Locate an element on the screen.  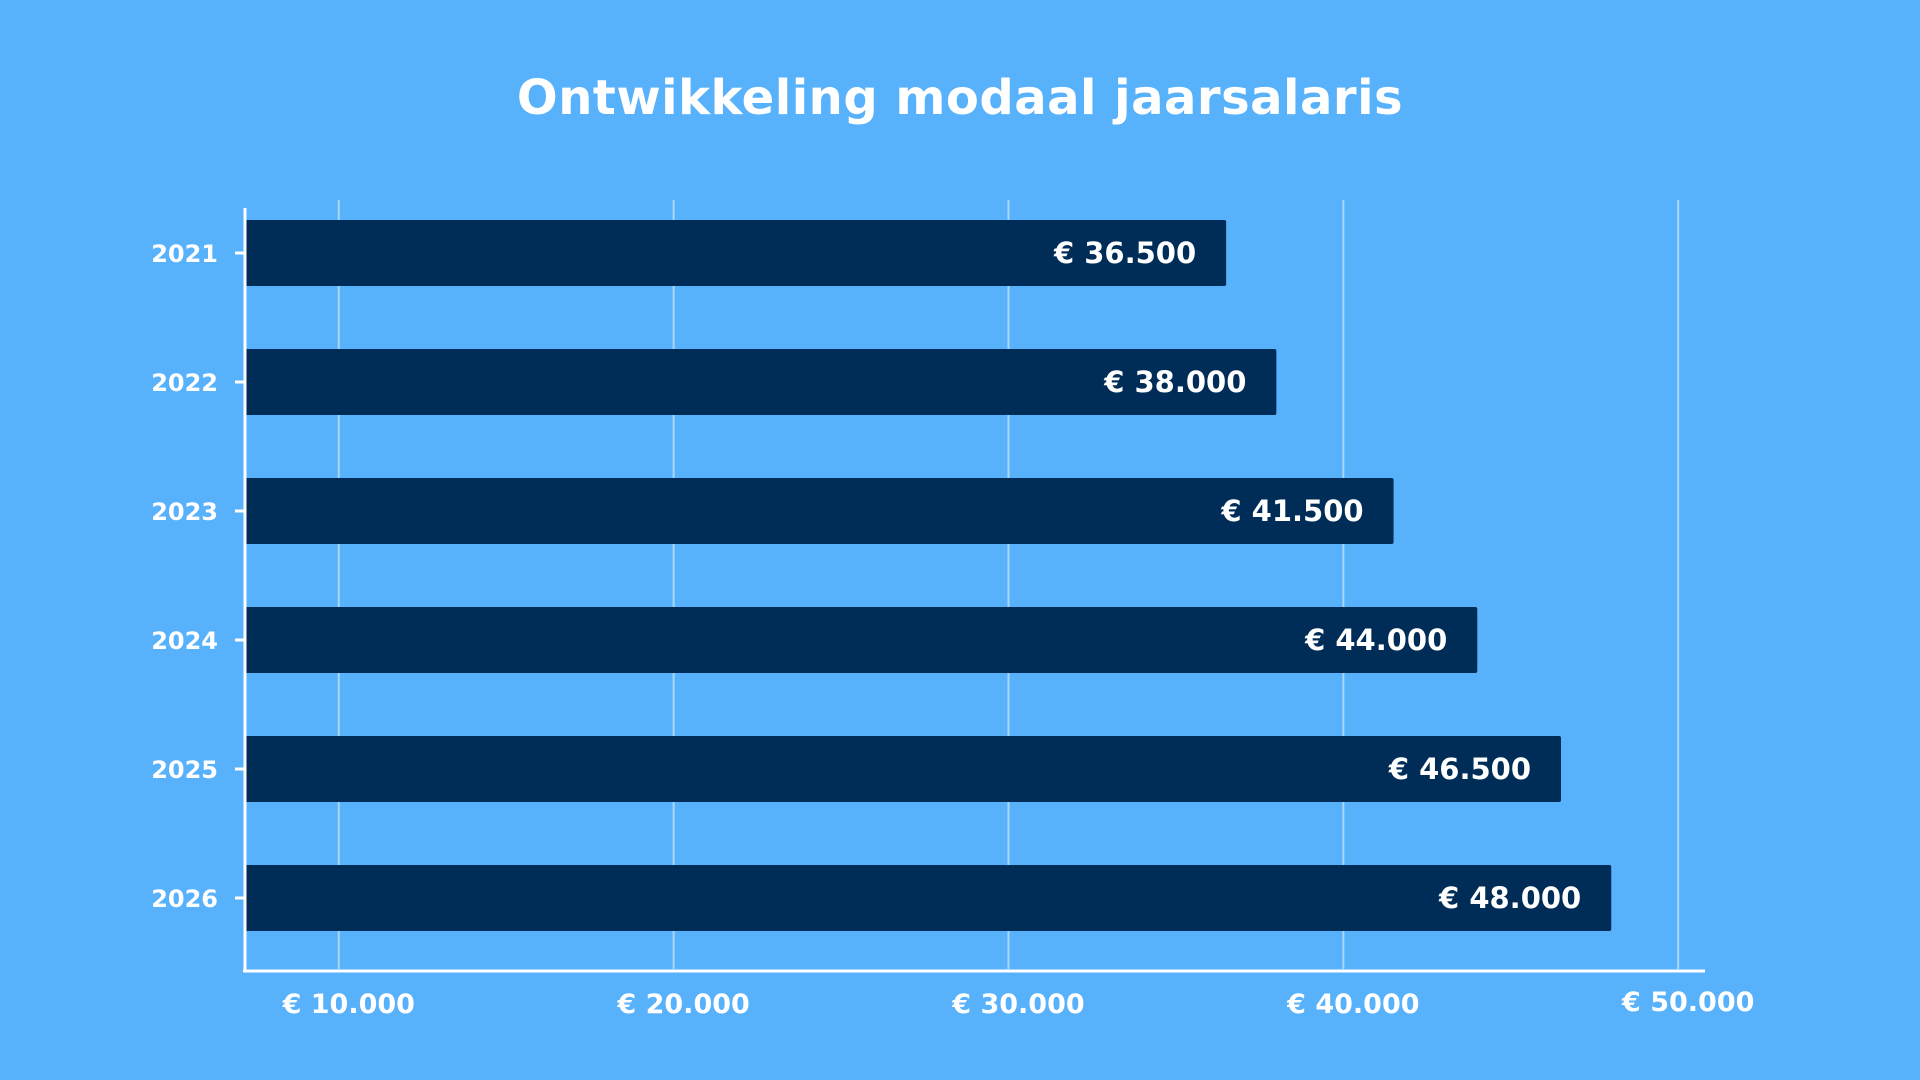
data-label-2022: € 38.000 is located at coordinates (1174, 382).